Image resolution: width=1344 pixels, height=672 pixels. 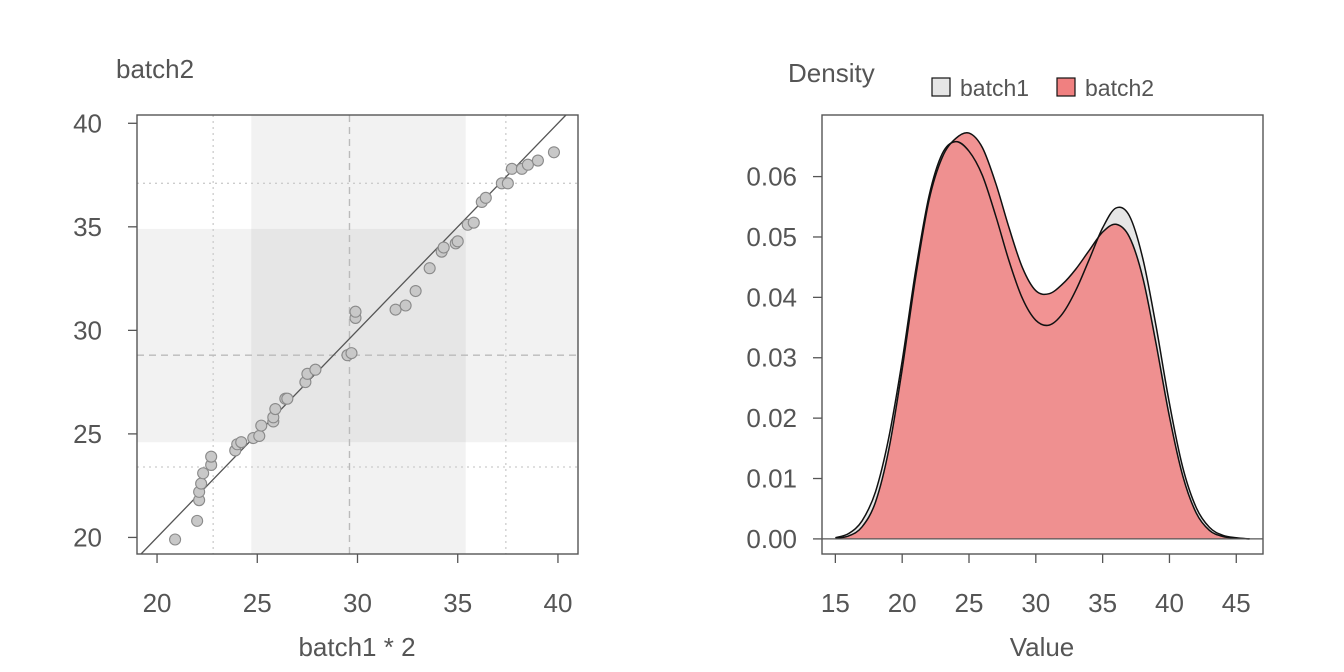 What do you see at coordinates (1042, 647) in the screenshot?
I see `x-axis-title: Value` at bounding box center [1042, 647].